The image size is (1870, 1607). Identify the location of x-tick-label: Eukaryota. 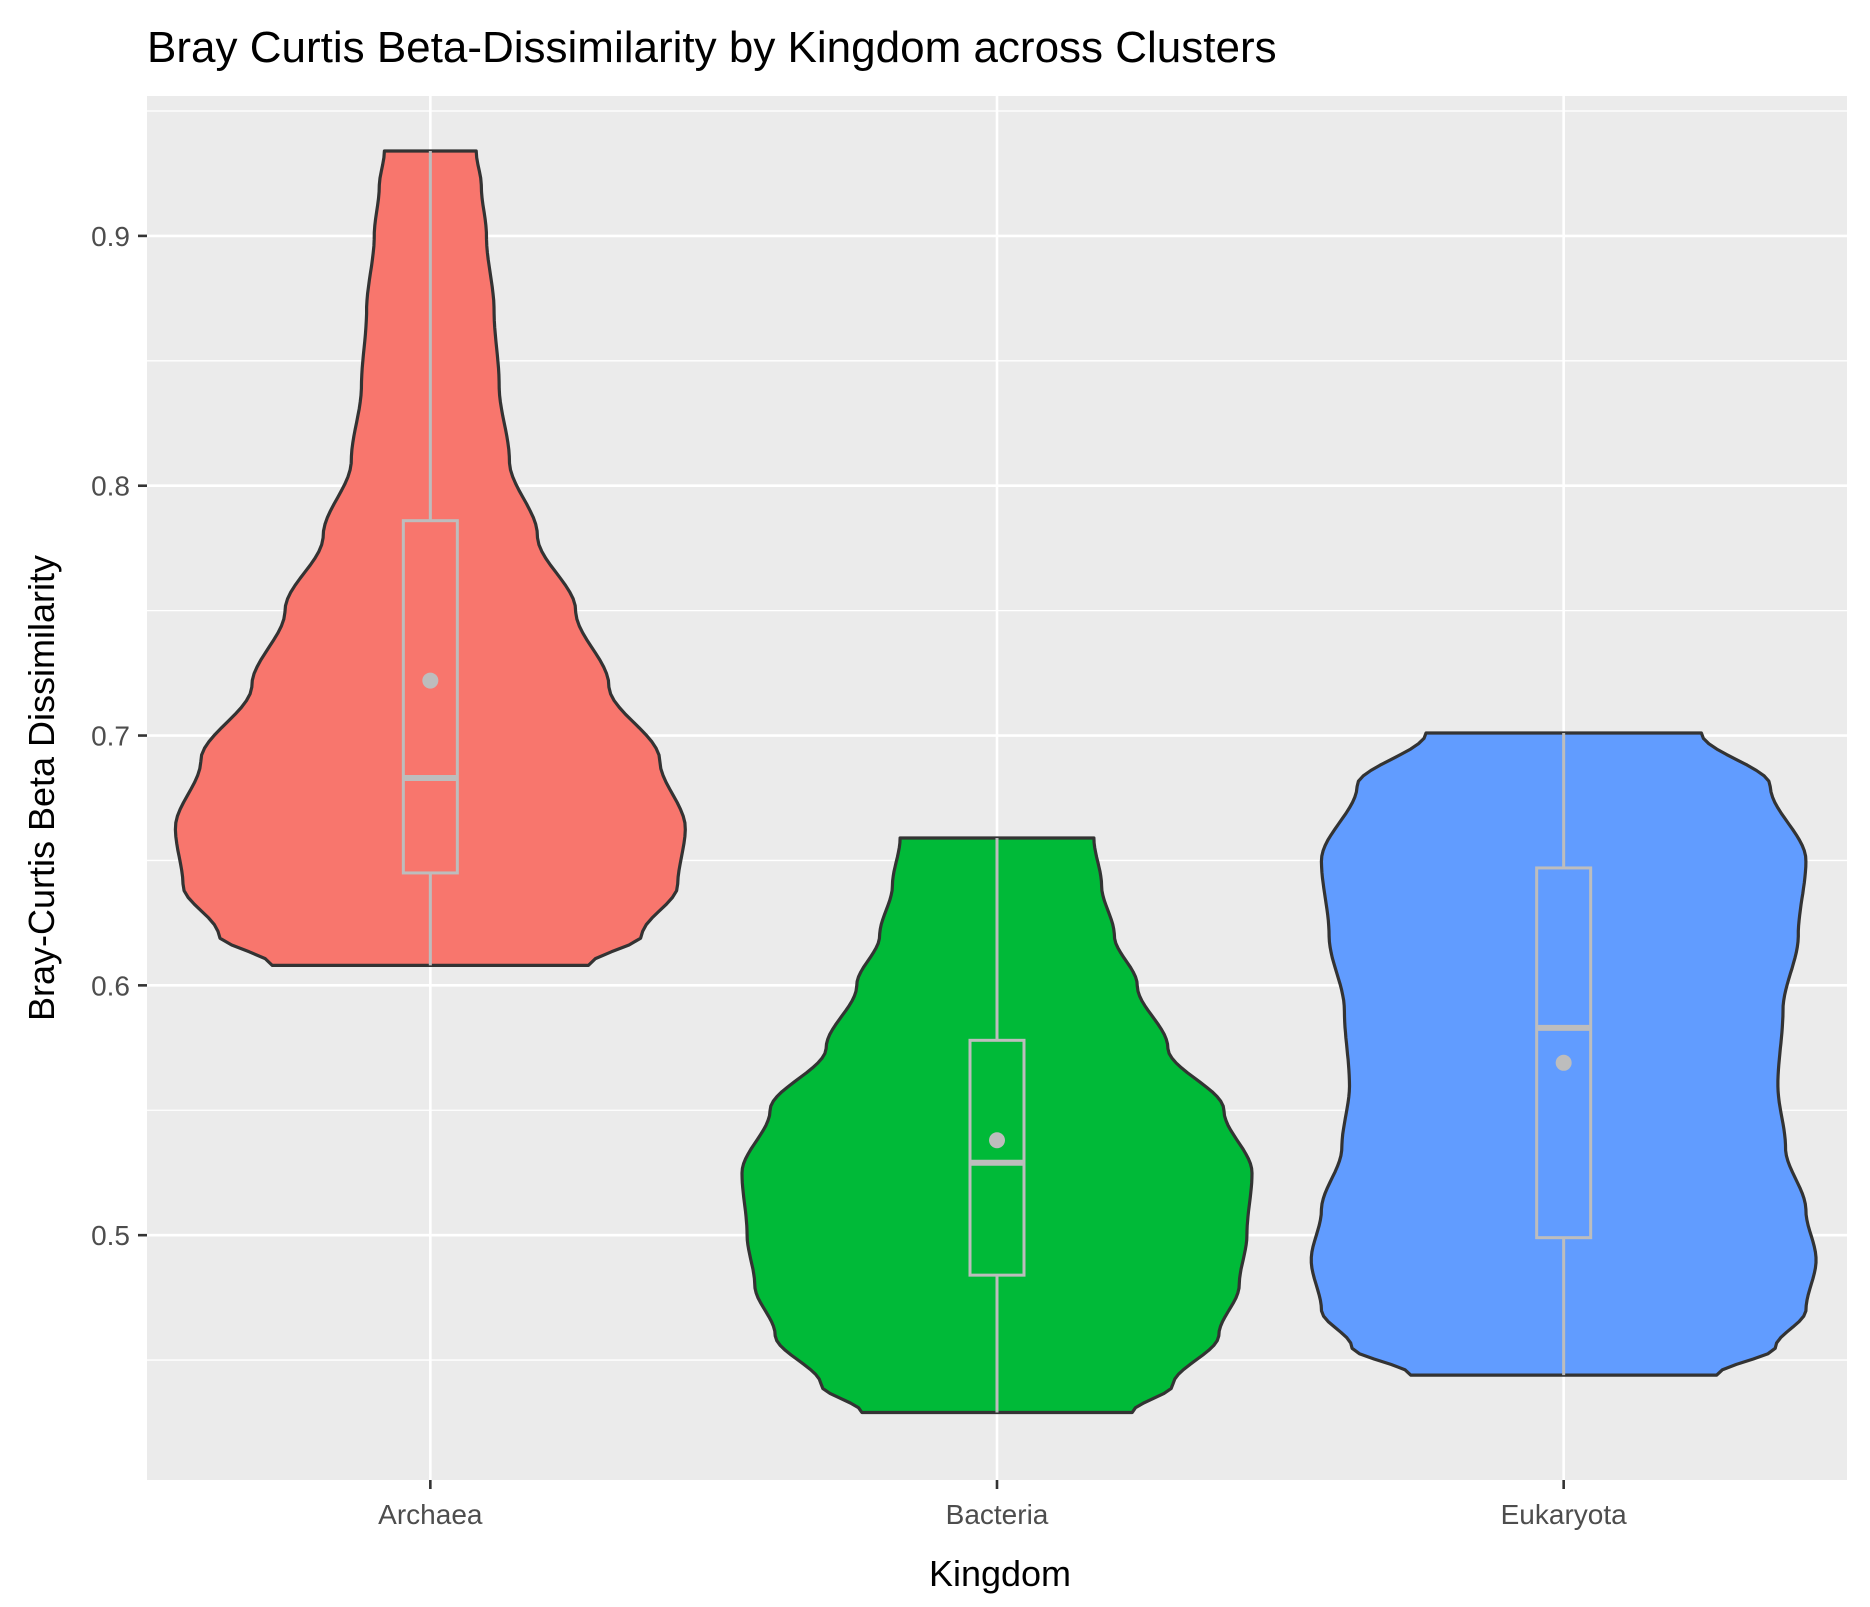
(1564, 1514).